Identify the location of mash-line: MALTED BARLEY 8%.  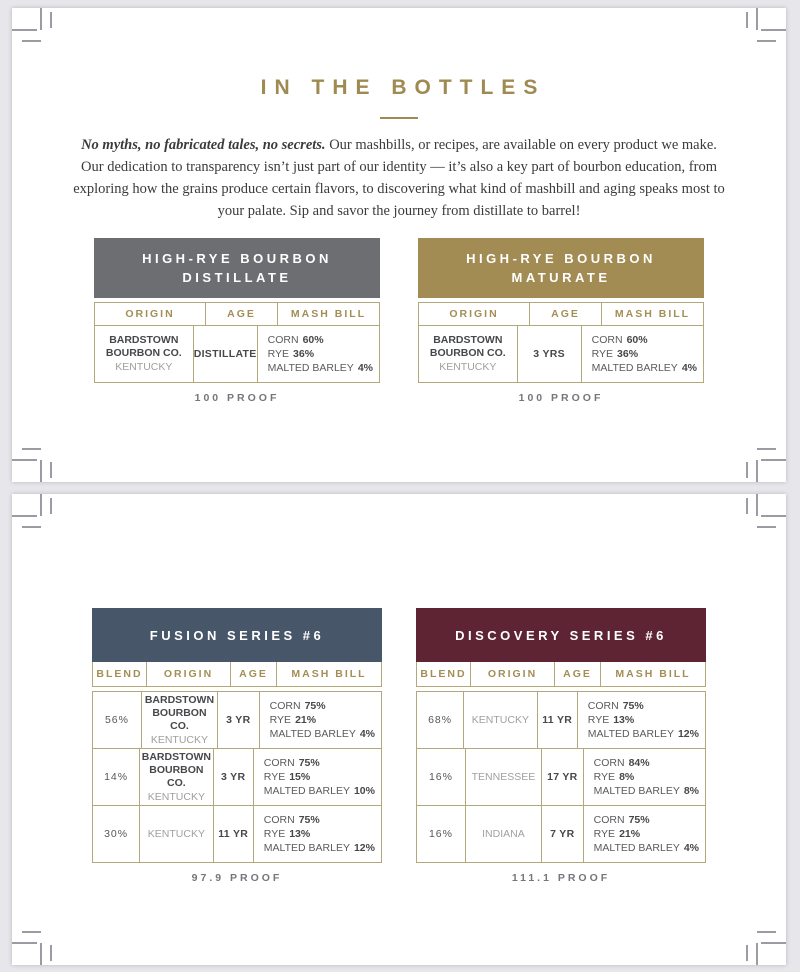
(646, 791).